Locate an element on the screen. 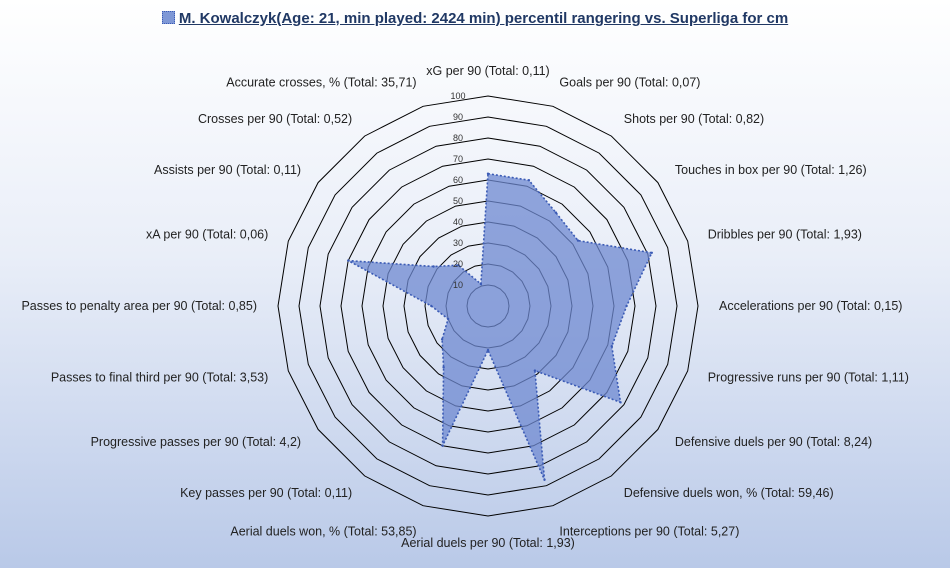 The height and width of the screenshot is (568, 950). tick-label-90: 90 is located at coordinates (458, 117).